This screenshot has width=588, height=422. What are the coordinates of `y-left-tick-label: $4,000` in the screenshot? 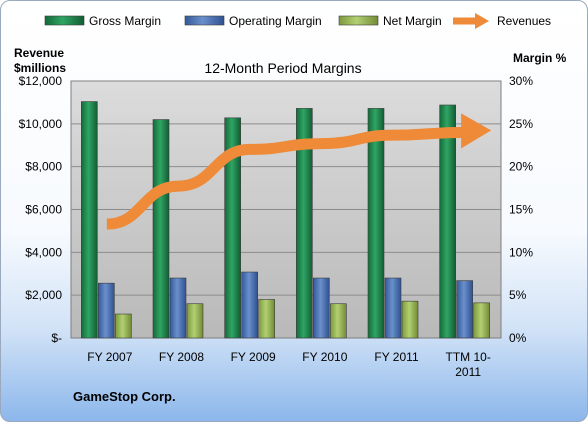 It's located at (43, 252).